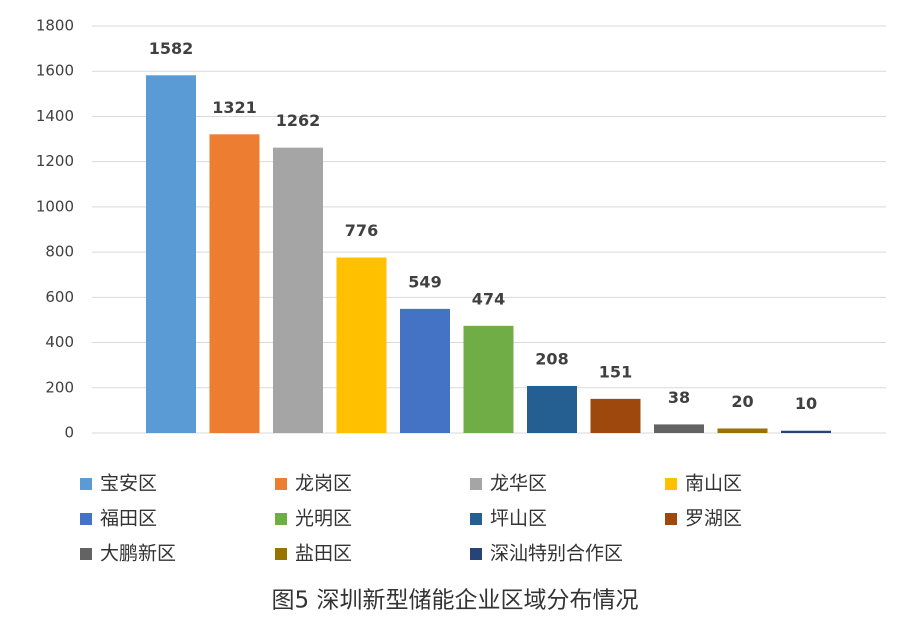  I want to click on data-label: 1582, so click(171, 48).